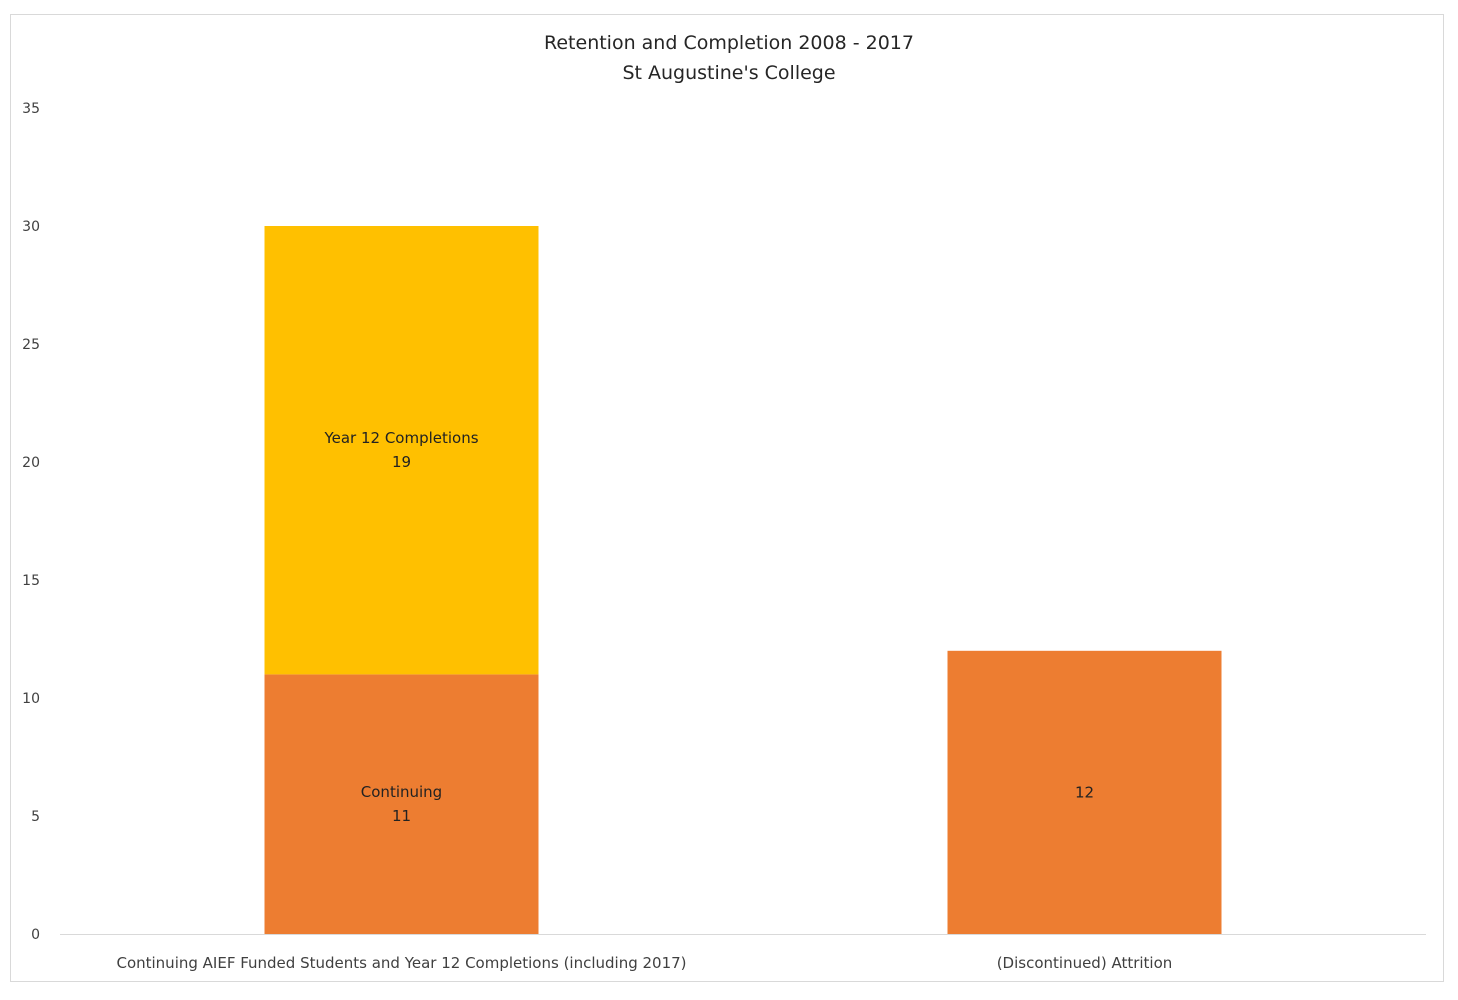  Describe the element at coordinates (401, 792) in the screenshot. I see `data-label: Continuing` at that location.